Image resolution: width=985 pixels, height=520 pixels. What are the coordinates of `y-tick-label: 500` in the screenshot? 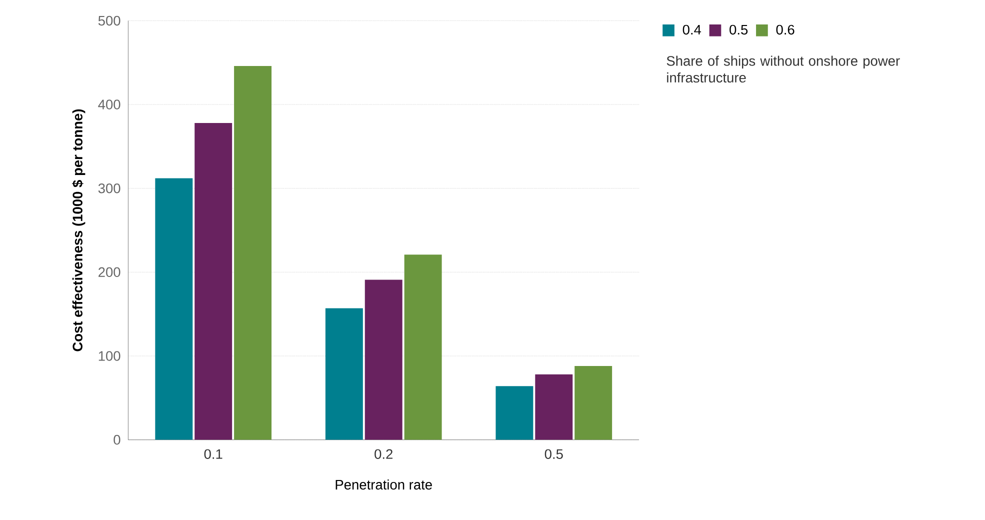 It's located at (109, 21).